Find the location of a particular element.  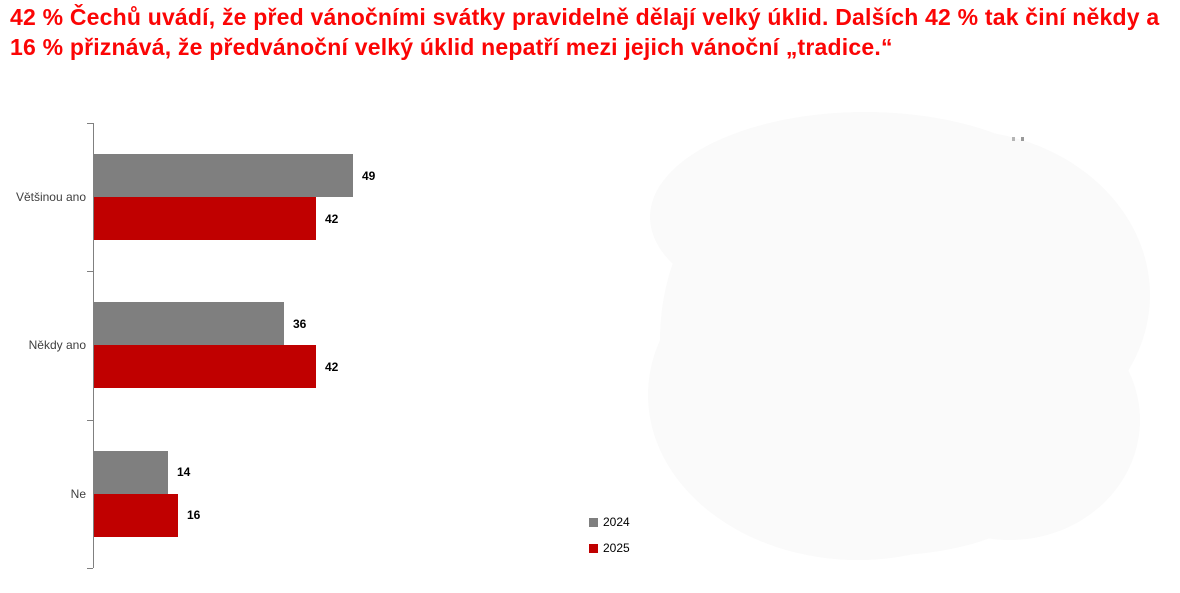

category-label: Ne is located at coordinates (78, 493).